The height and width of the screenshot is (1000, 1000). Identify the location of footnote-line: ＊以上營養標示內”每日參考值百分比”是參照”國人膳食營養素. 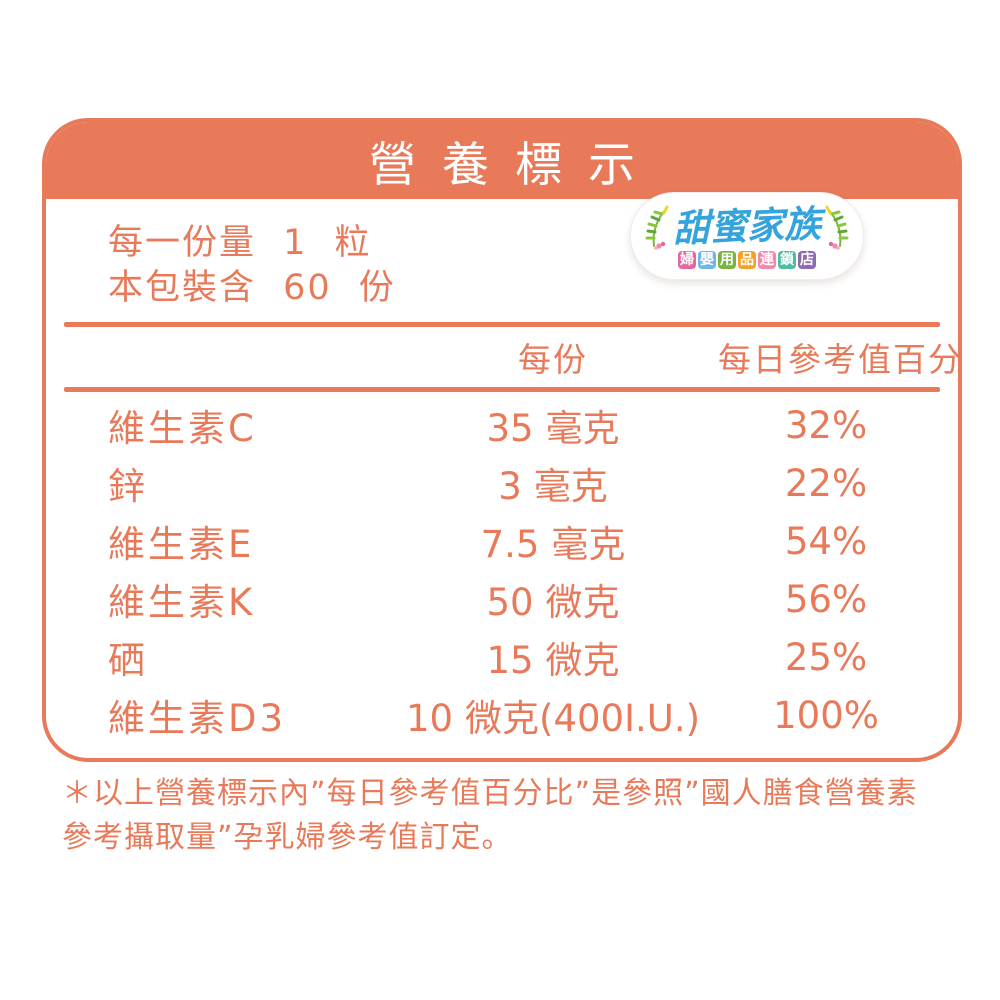
(490, 793).